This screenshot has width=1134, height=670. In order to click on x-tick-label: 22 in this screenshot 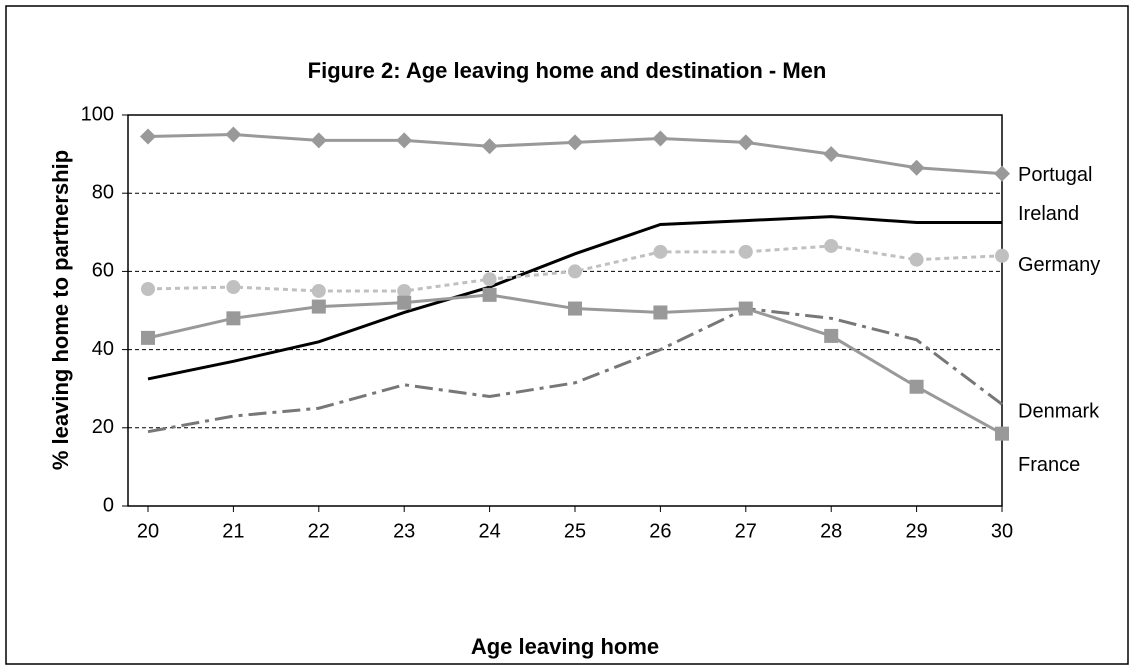, I will do `click(319, 531)`.